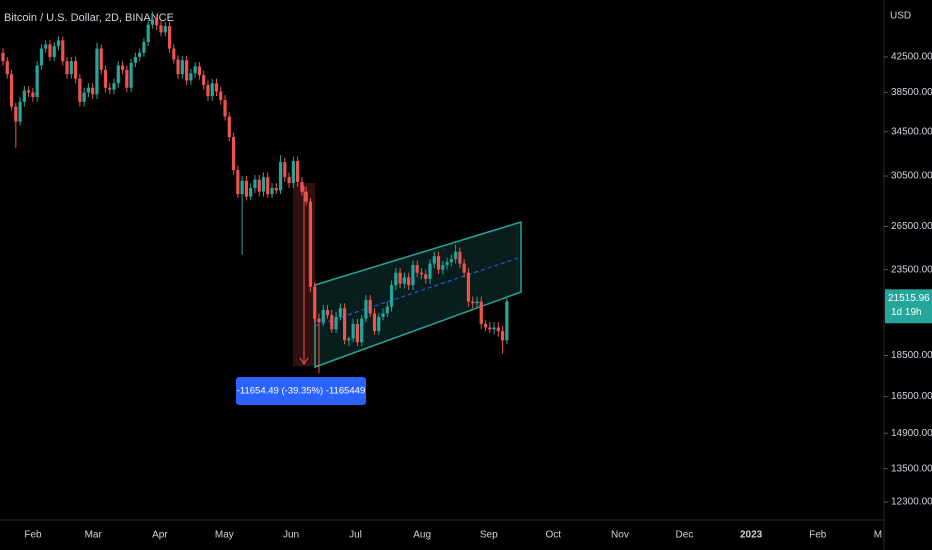 The width and height of the screenshot is (932, 550). I want to click on x-tick-label: Aug, so click(422, 535).